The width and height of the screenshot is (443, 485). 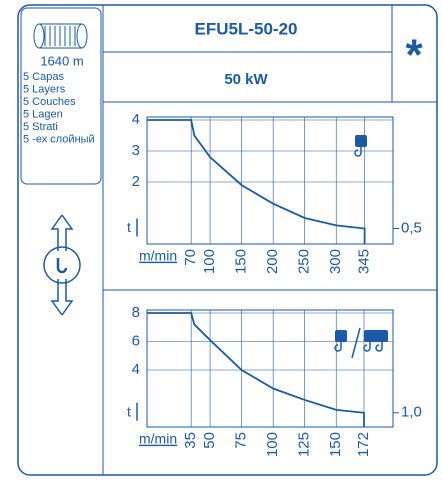 What do you see at coordinates (246, 79) in the screenshot?
I see `power: 50 kW` at bounding box center [246, 79].